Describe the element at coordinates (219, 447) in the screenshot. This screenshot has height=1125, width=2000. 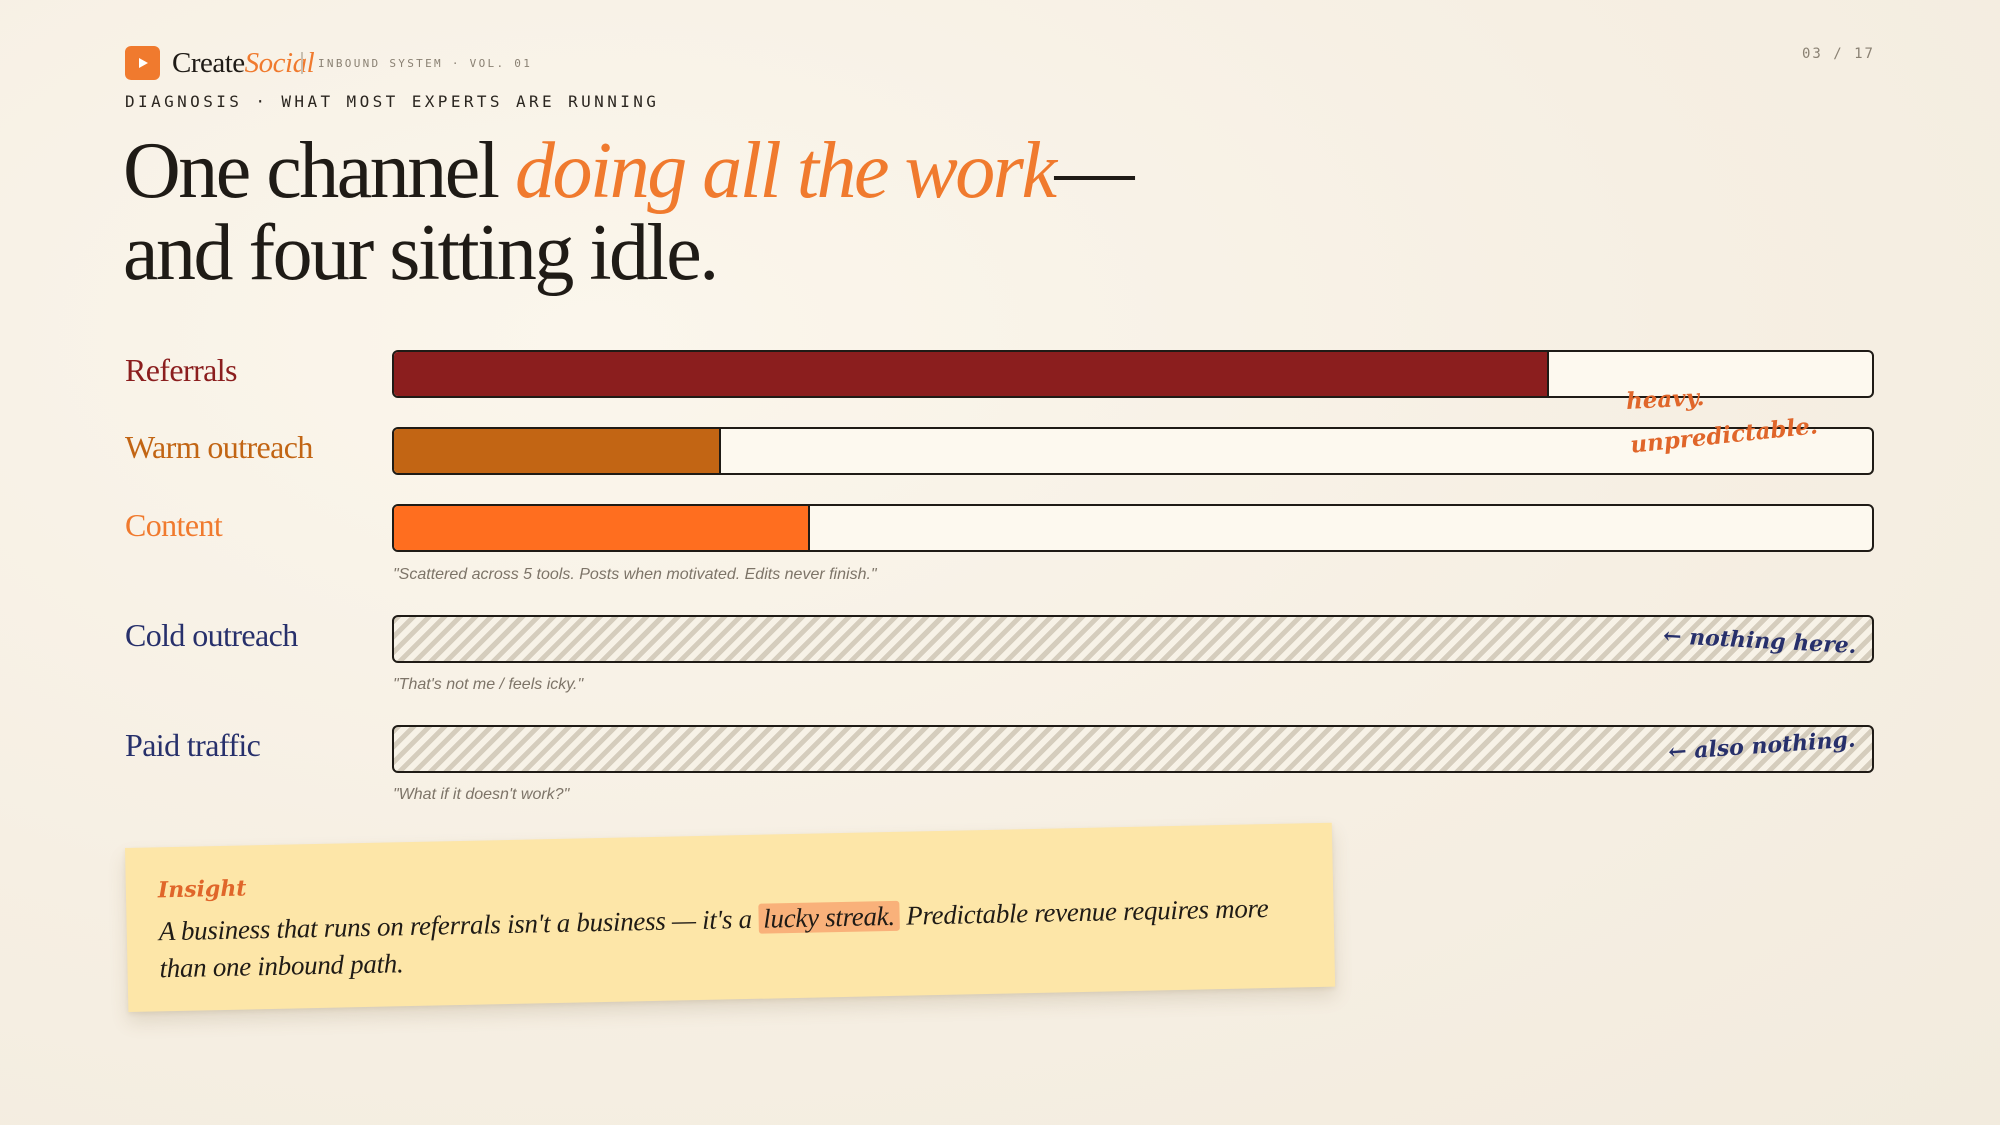
I see `channel-label-warm-outreach: Warm outreach` at that location.